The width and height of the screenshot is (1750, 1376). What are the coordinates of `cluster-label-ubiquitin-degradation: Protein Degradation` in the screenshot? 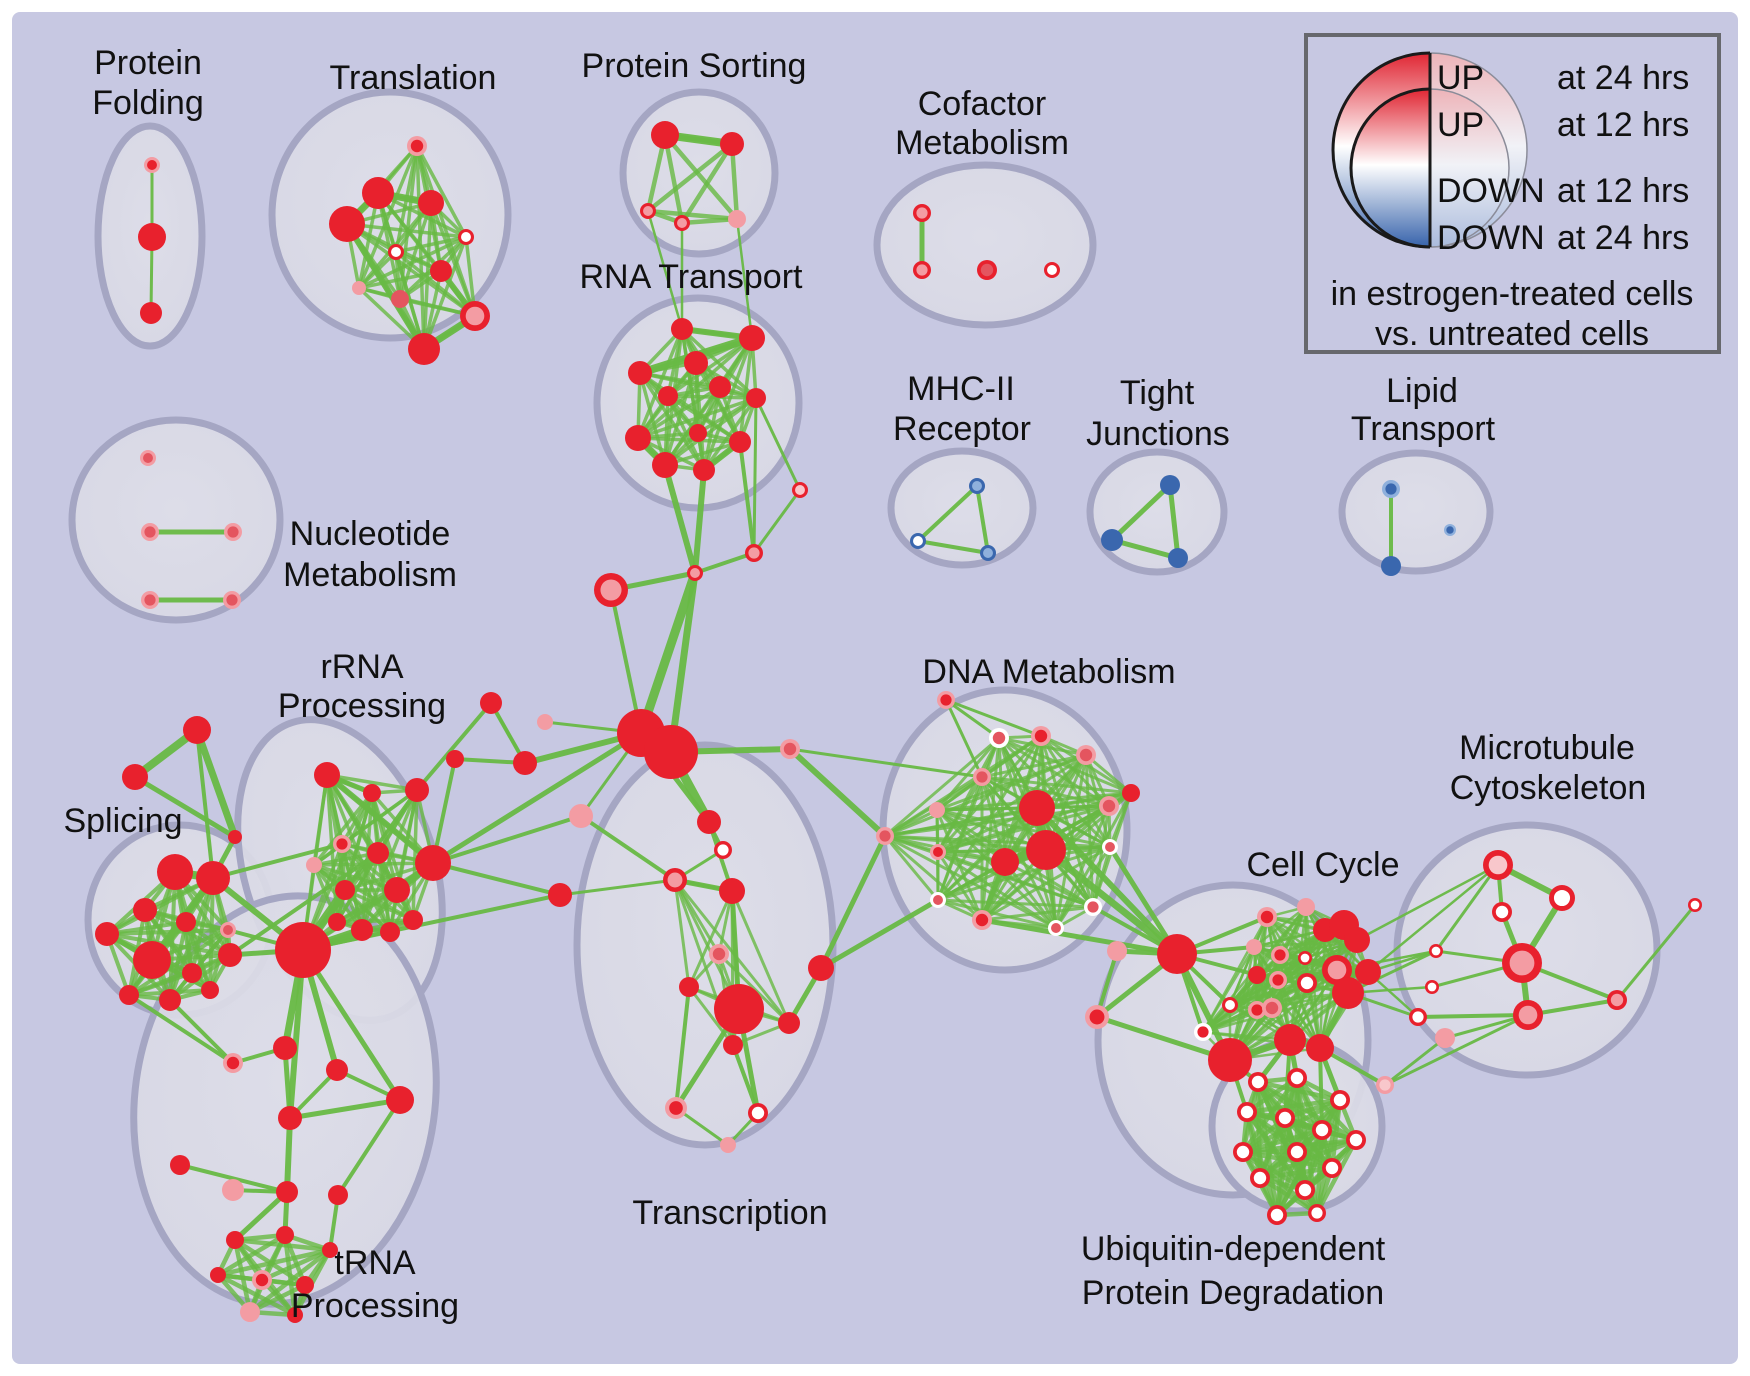 It's located at (1233, 1293).